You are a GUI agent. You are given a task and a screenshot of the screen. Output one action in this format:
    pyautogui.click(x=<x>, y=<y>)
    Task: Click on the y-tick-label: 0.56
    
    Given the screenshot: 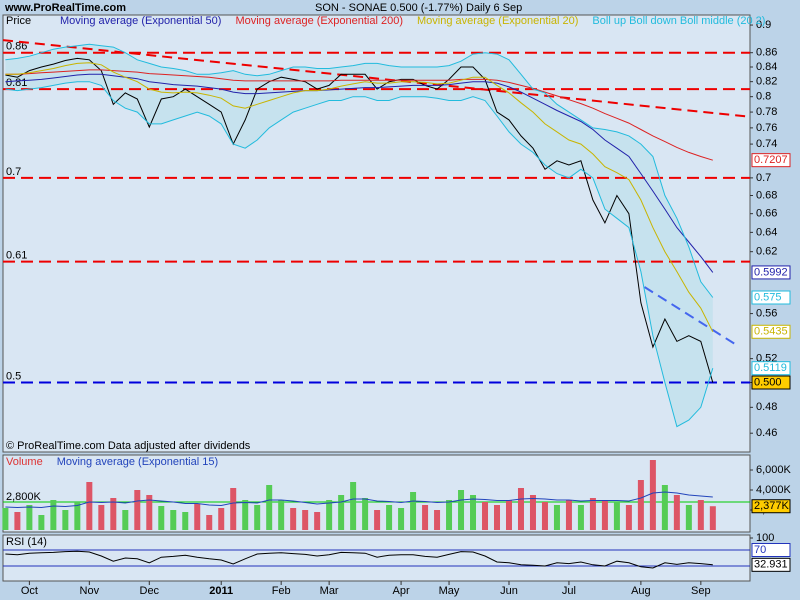 What is the action you would take?
    pyautogui.click(x=766, y=313)
    